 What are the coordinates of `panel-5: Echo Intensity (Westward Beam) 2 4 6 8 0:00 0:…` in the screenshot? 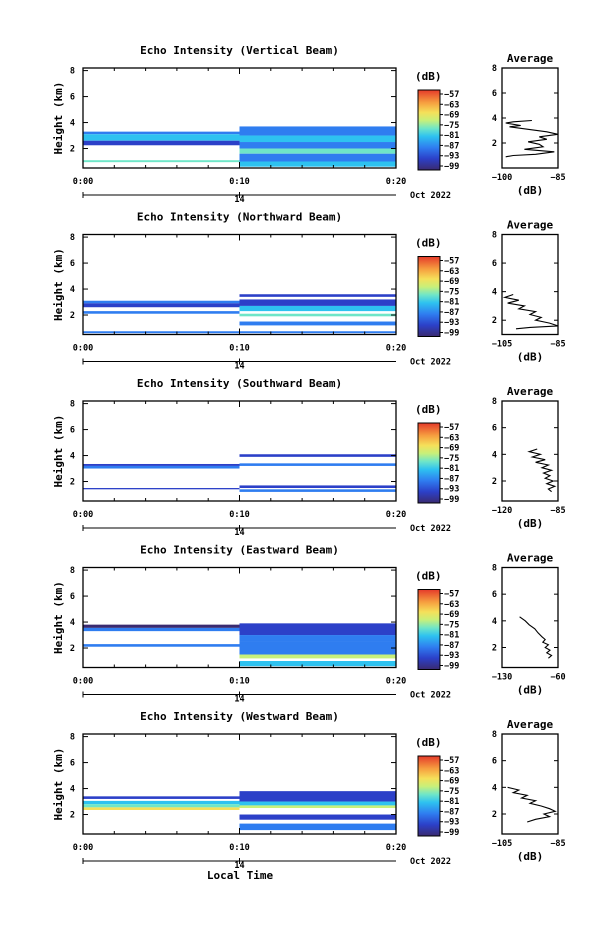 It's located at (309, 790).